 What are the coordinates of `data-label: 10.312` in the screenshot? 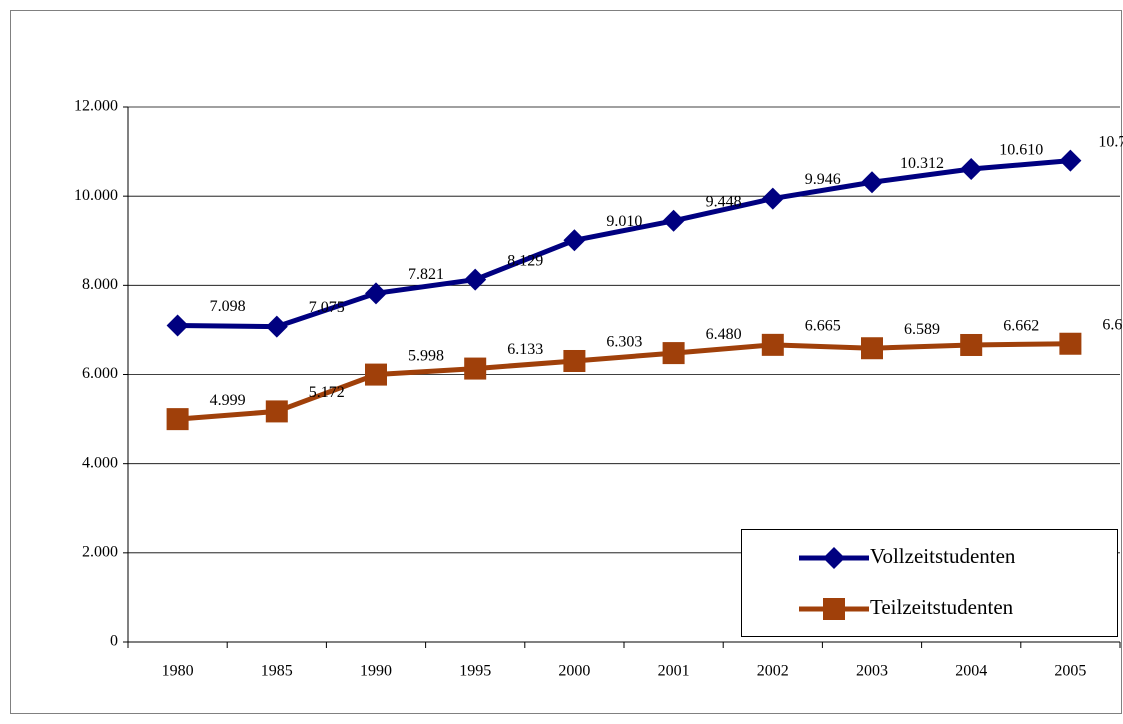 It's located at (922, 163).